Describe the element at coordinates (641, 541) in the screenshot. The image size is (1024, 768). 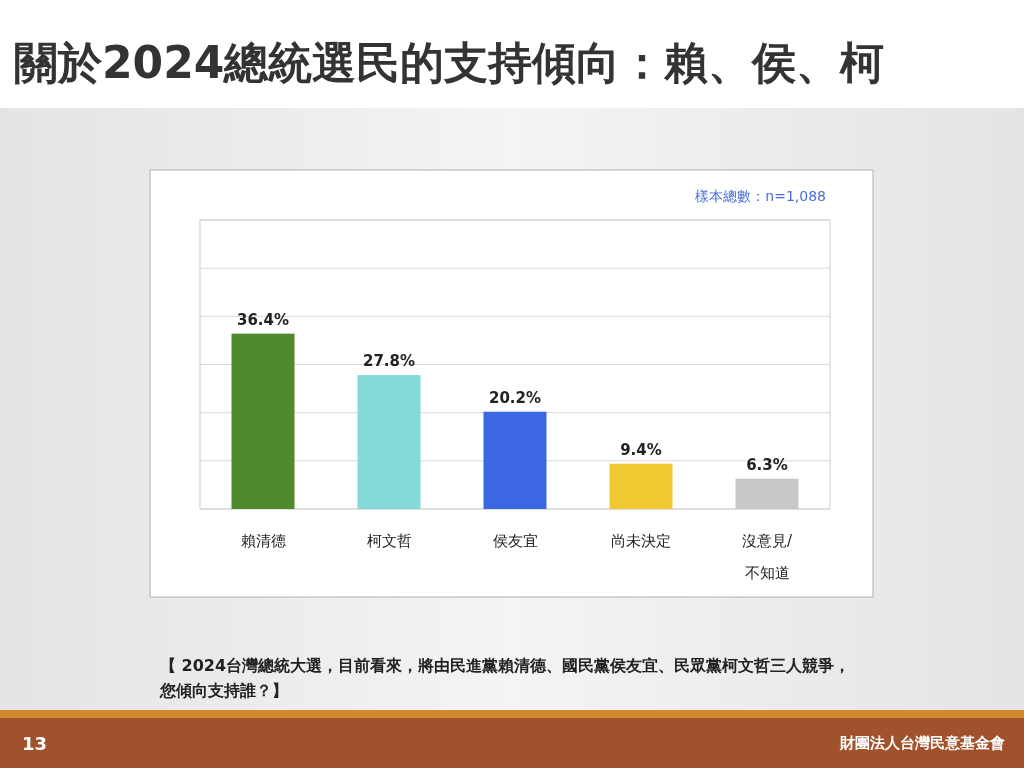
I see `x-tick-label: 尚未決定` at that location.